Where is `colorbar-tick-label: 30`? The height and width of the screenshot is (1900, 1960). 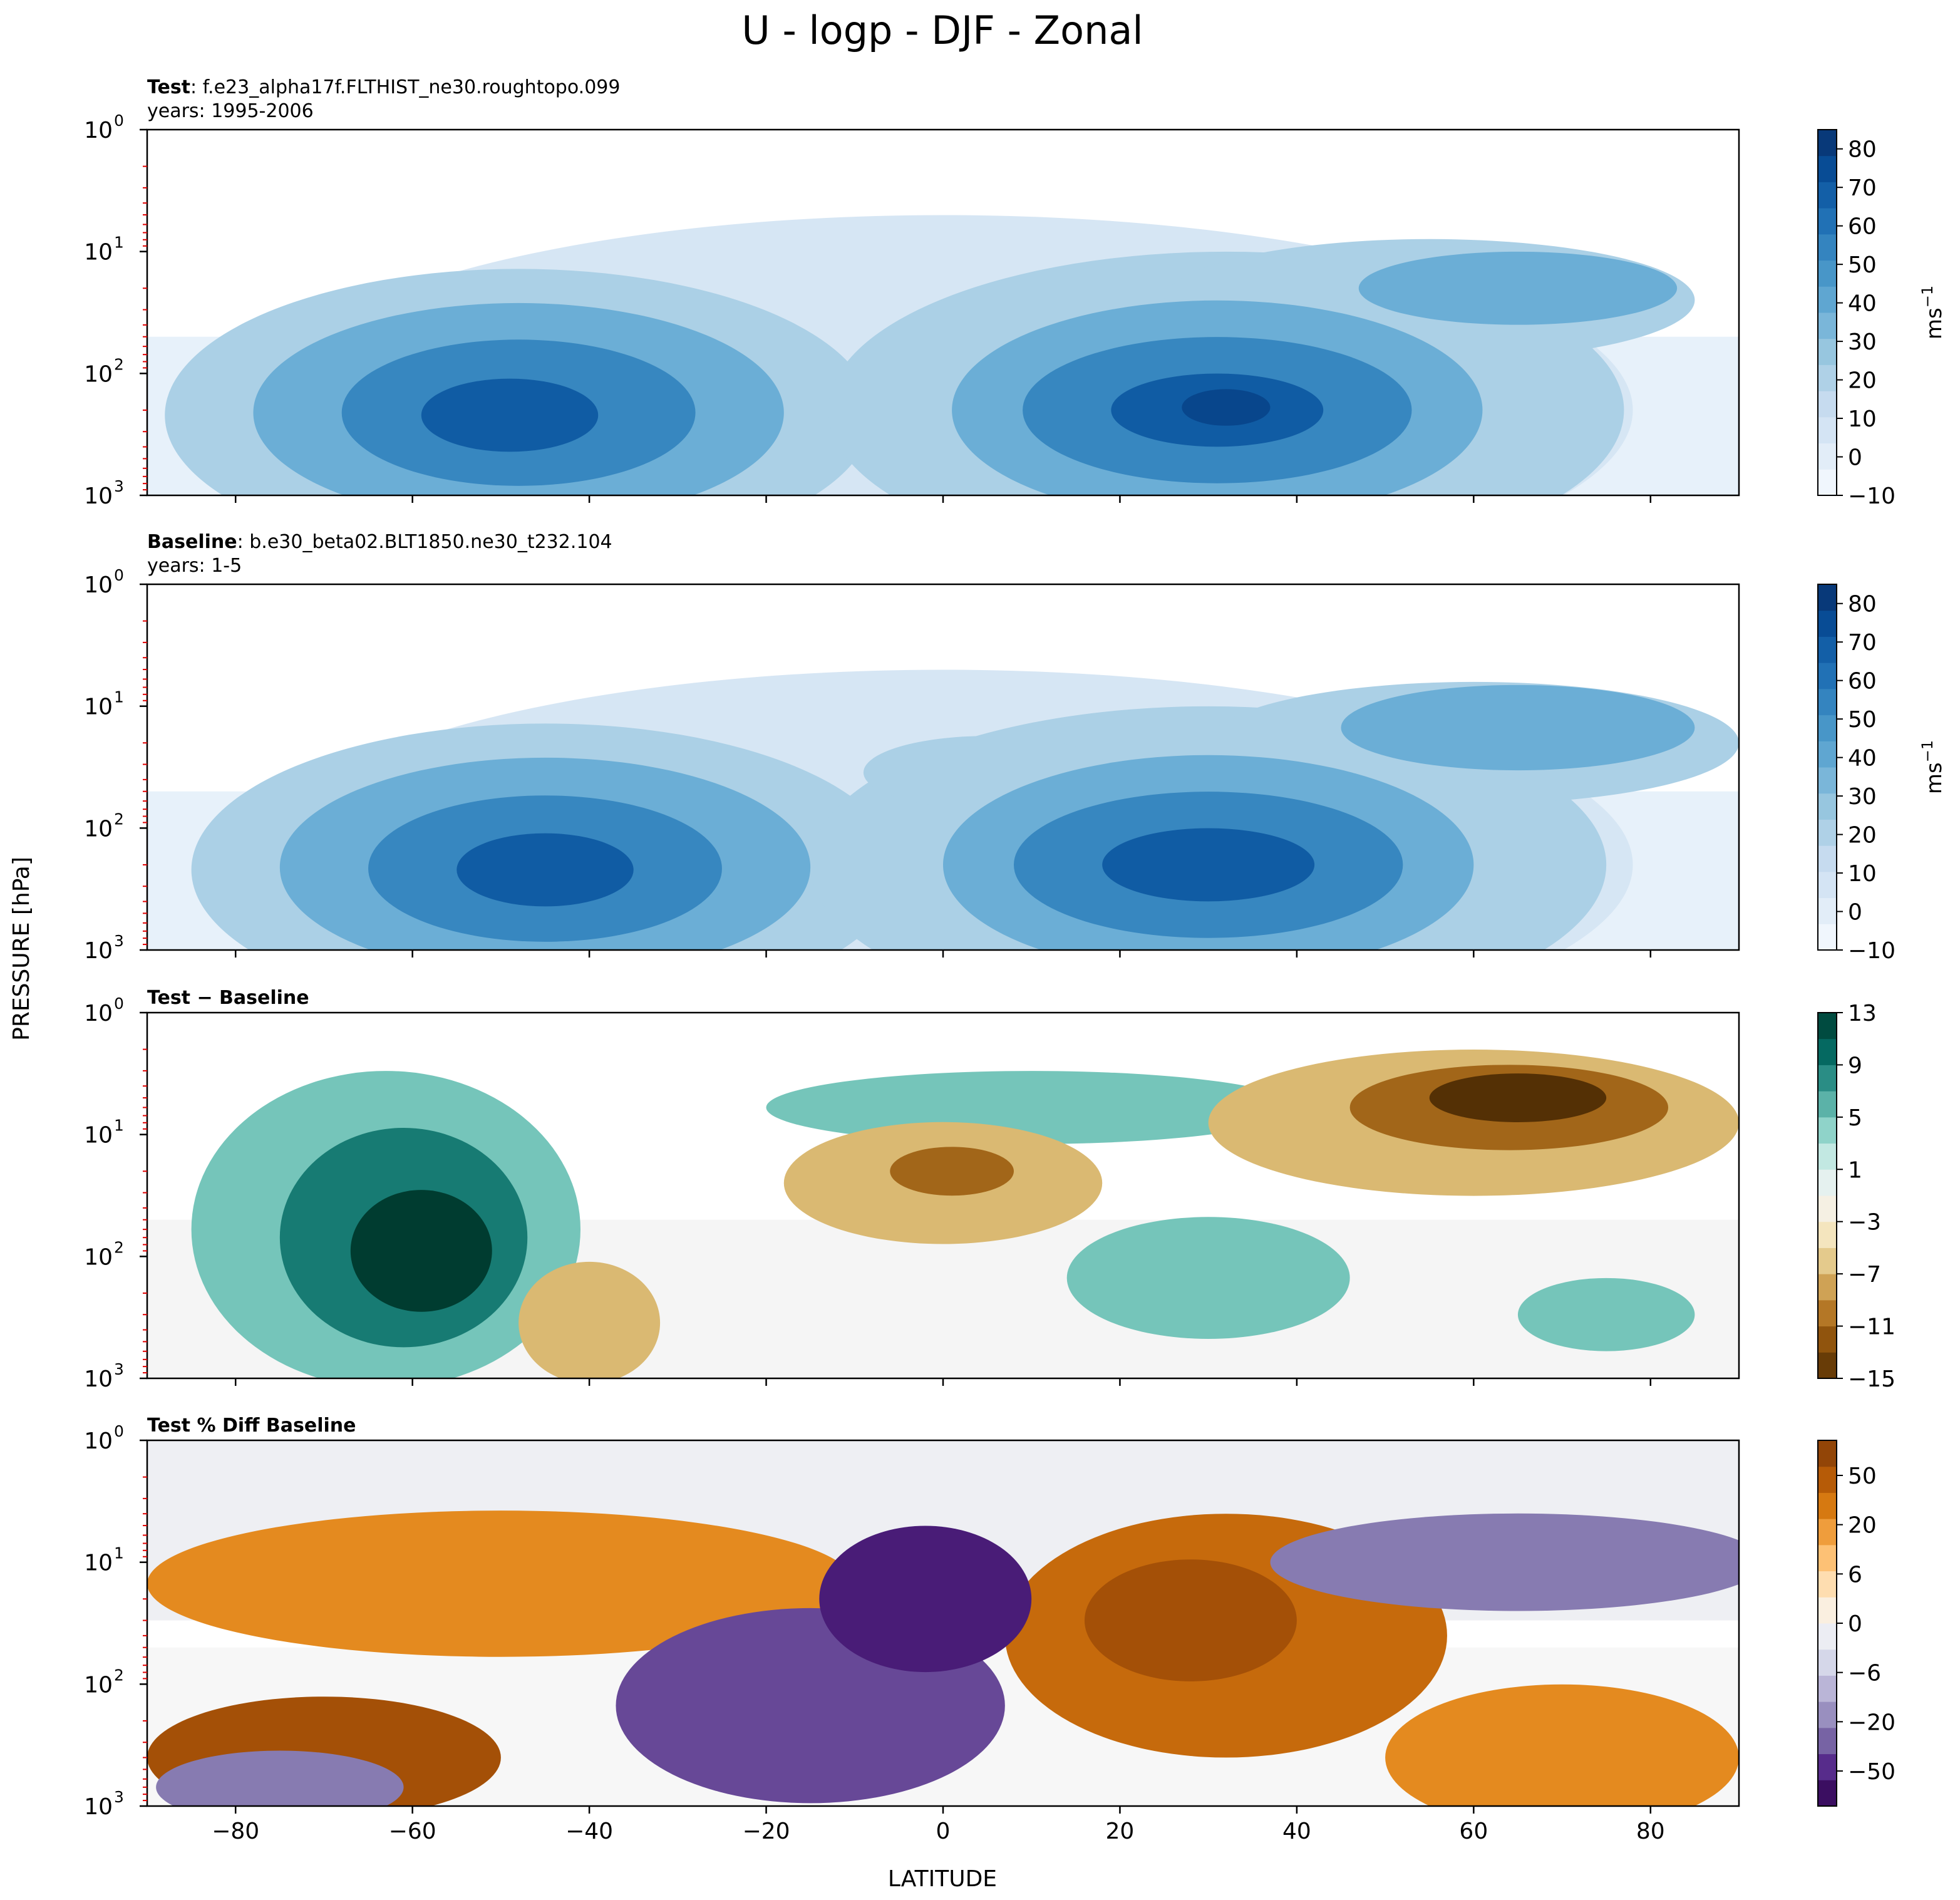 colorbar-tick-label: 30 is located at coordinates (1863, 342).